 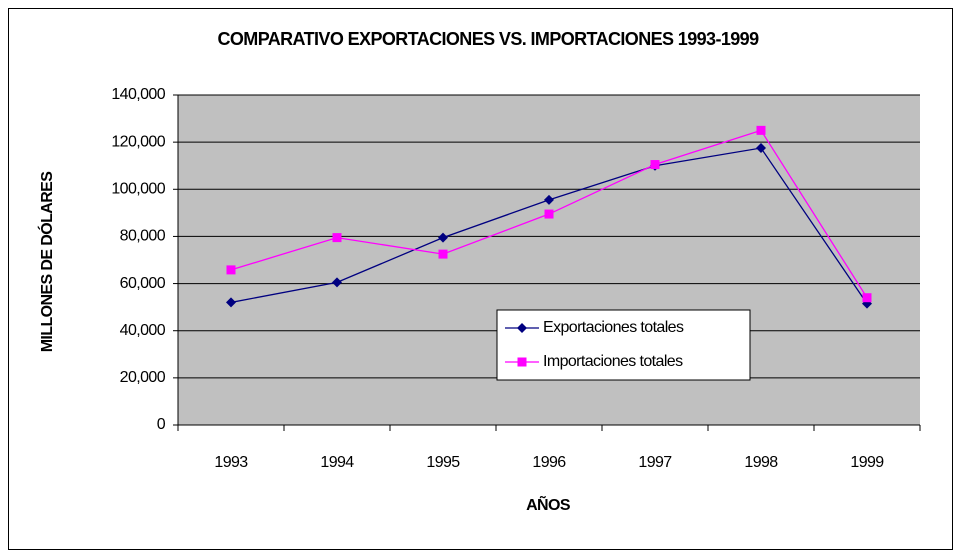 What do you see at coordinates (613, 327) in the screenshot?
I see `legend-label: Exportaciones totales` at bounding box center [613, 327].